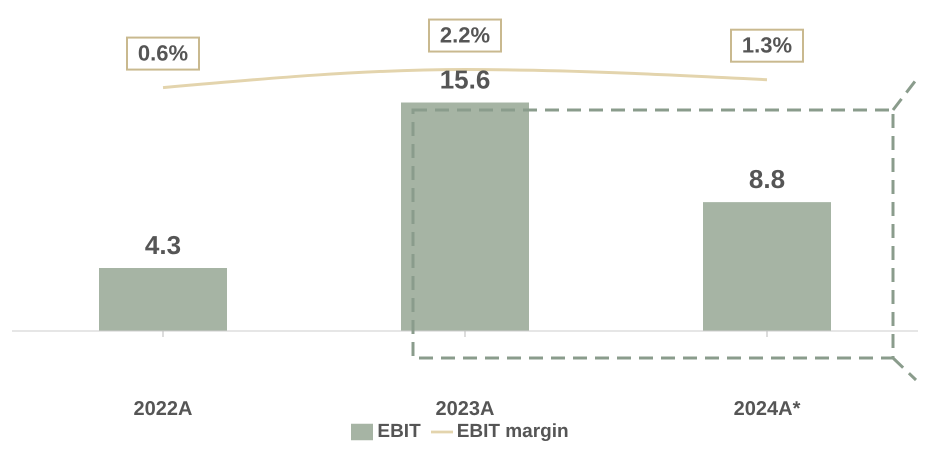 Image resolution: width=926 pixels, height=451 pixels. I want to click on data-label: 0.6%, so click(163, 53).